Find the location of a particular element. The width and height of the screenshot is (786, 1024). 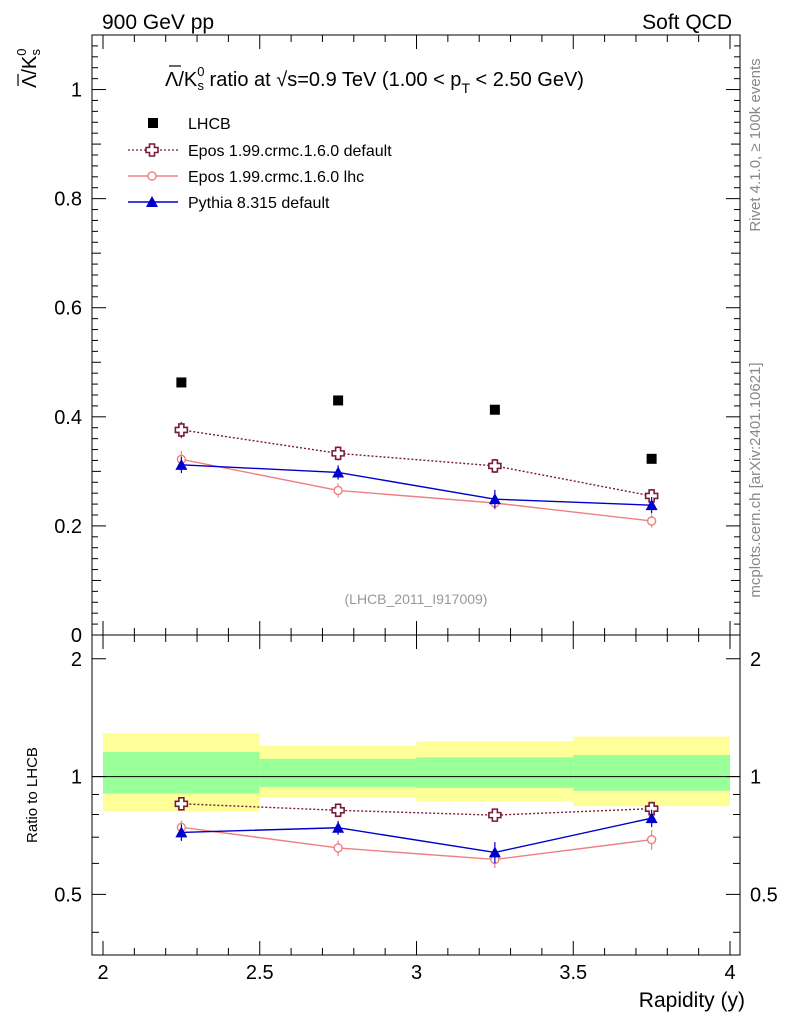

main-y-axis-label: Λ/K0s is located at coordinates (28, 69).